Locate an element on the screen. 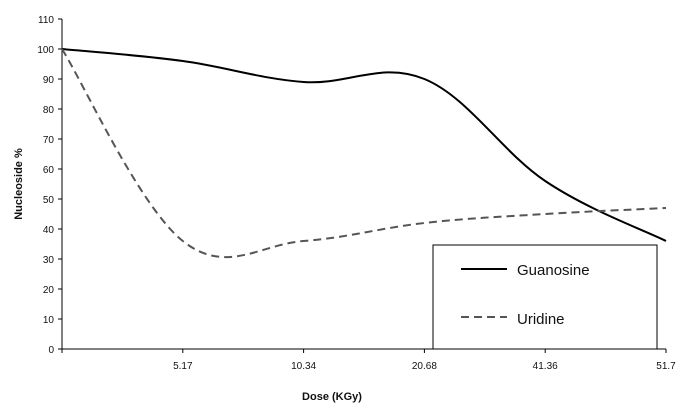  x-axis-title: Dose (KGy) is located at coordinates (332, 397).